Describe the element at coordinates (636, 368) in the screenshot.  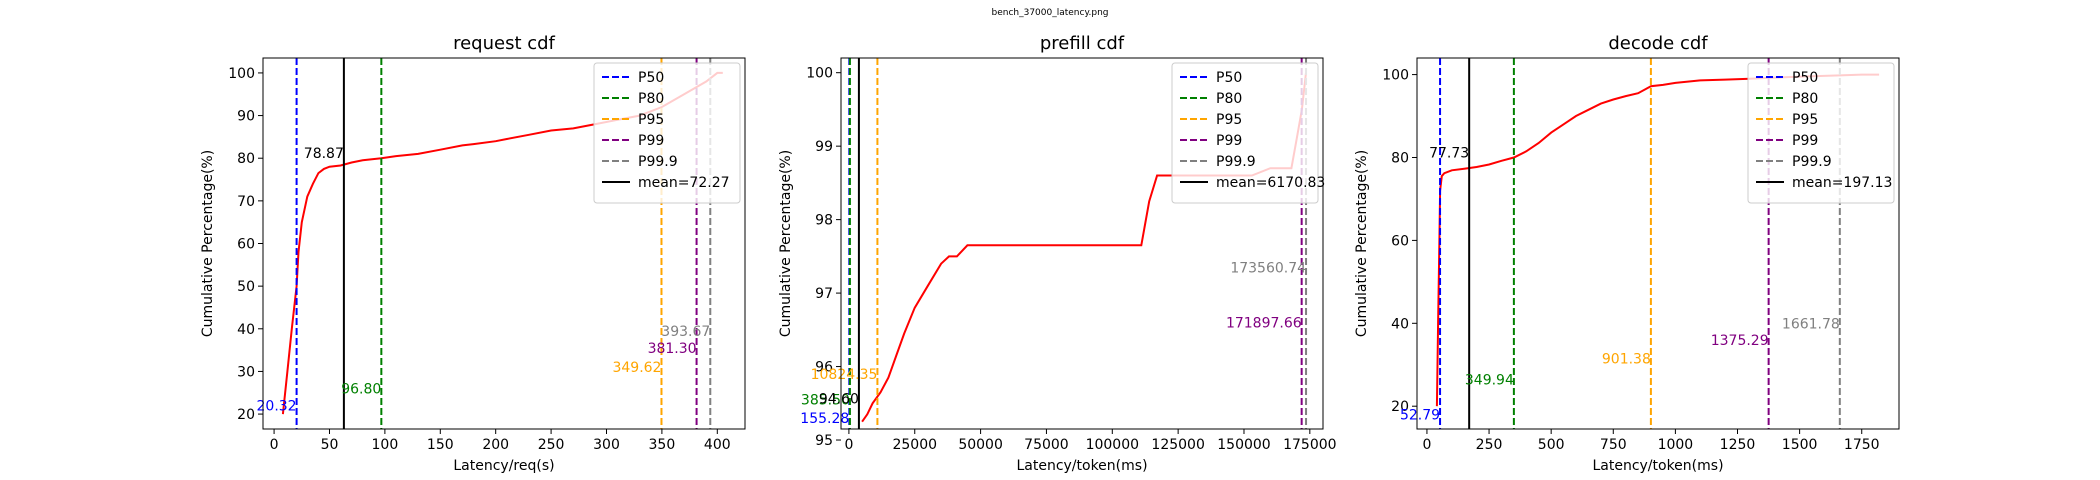
I see `percentile-label-p95: 349.62` at that location.